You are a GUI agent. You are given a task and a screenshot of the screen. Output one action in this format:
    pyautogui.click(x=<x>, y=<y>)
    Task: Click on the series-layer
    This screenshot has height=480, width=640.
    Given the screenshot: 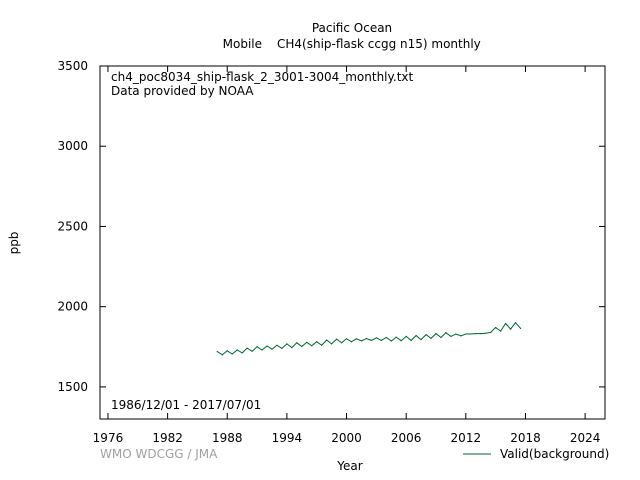 What is the action you would take?
    pyautogui.click(x=369, y=338)
    